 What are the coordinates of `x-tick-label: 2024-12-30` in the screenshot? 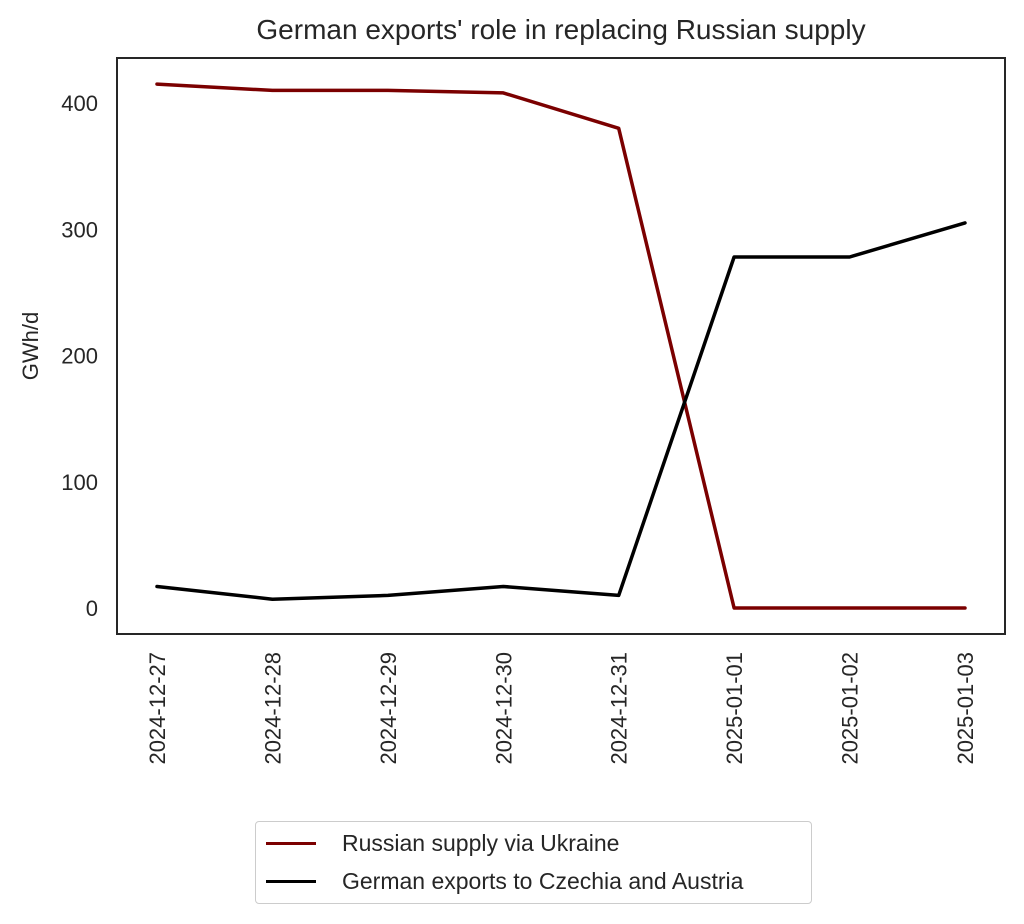 It's located at (503, 708).